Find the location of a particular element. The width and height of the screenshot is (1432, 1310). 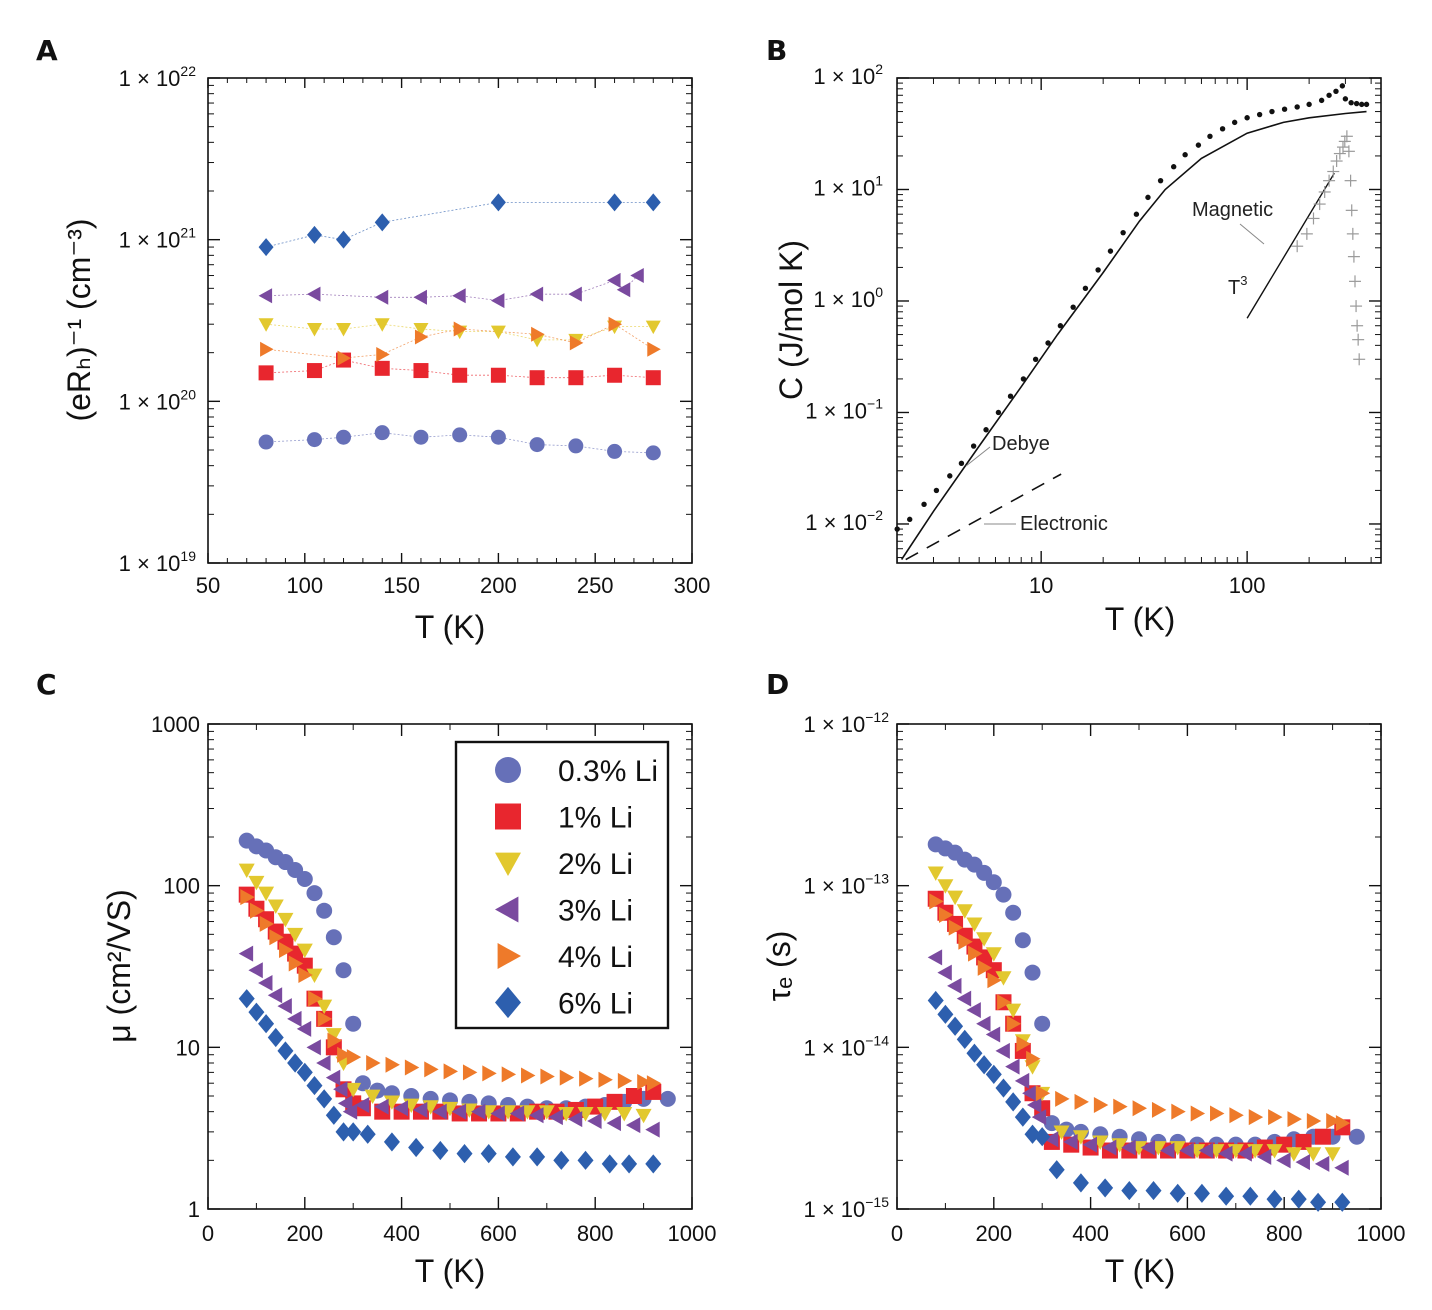

series-line is located at coordinates (460, 341).